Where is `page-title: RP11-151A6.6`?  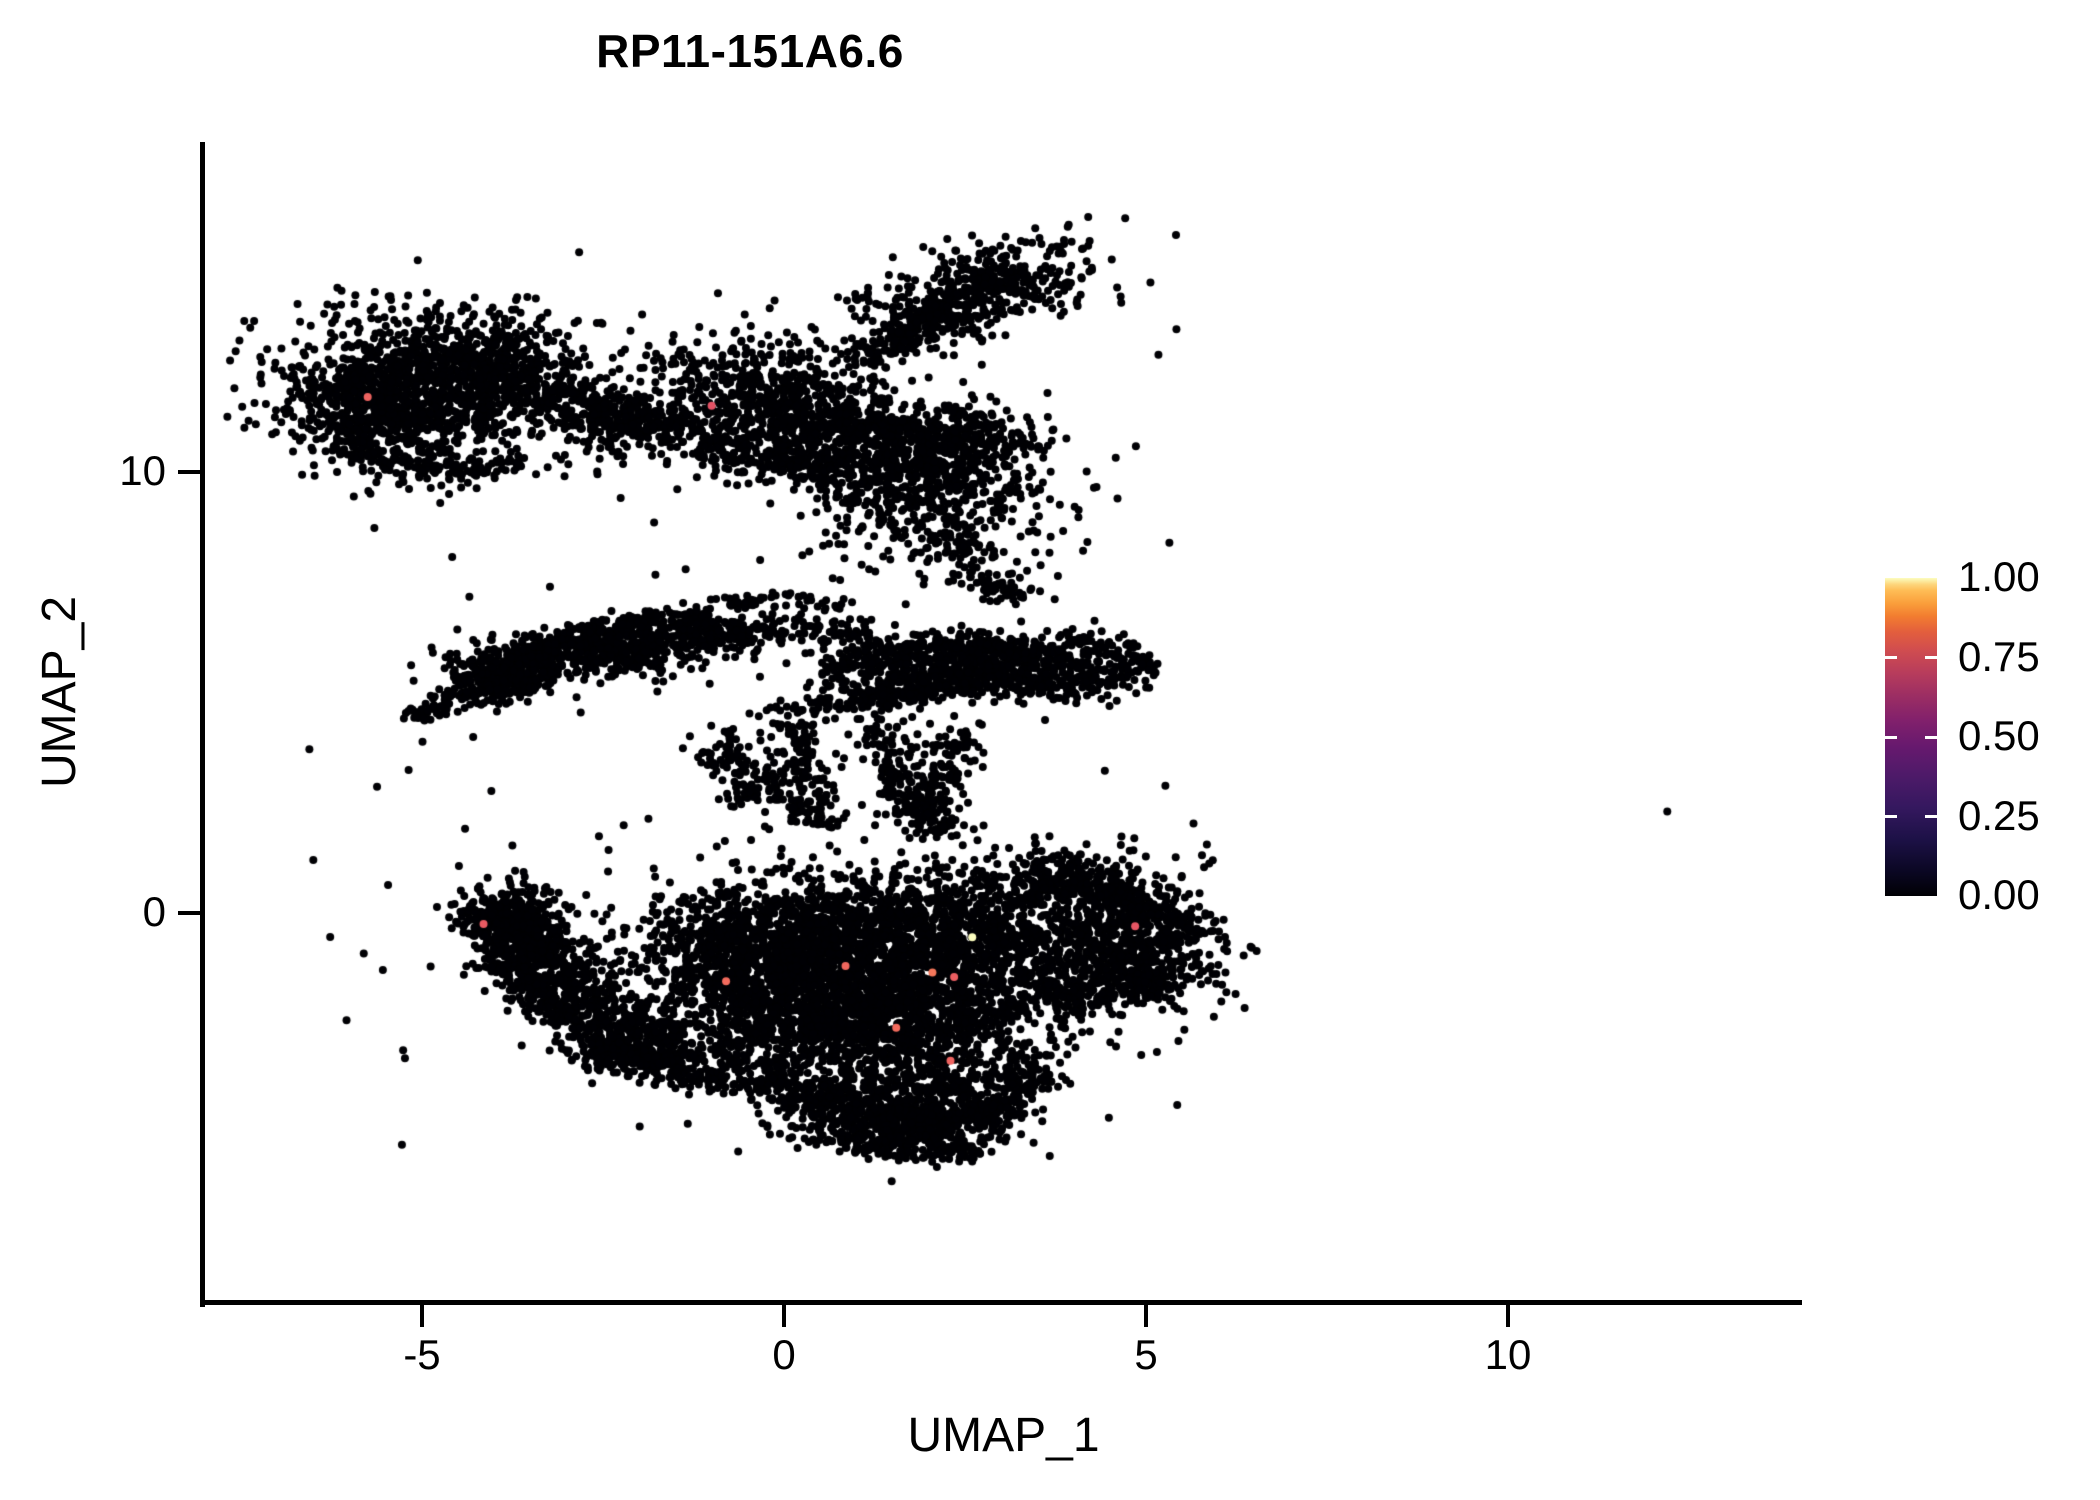
page-title: RP11-151A6.6 is located at coordinates (750, 51).